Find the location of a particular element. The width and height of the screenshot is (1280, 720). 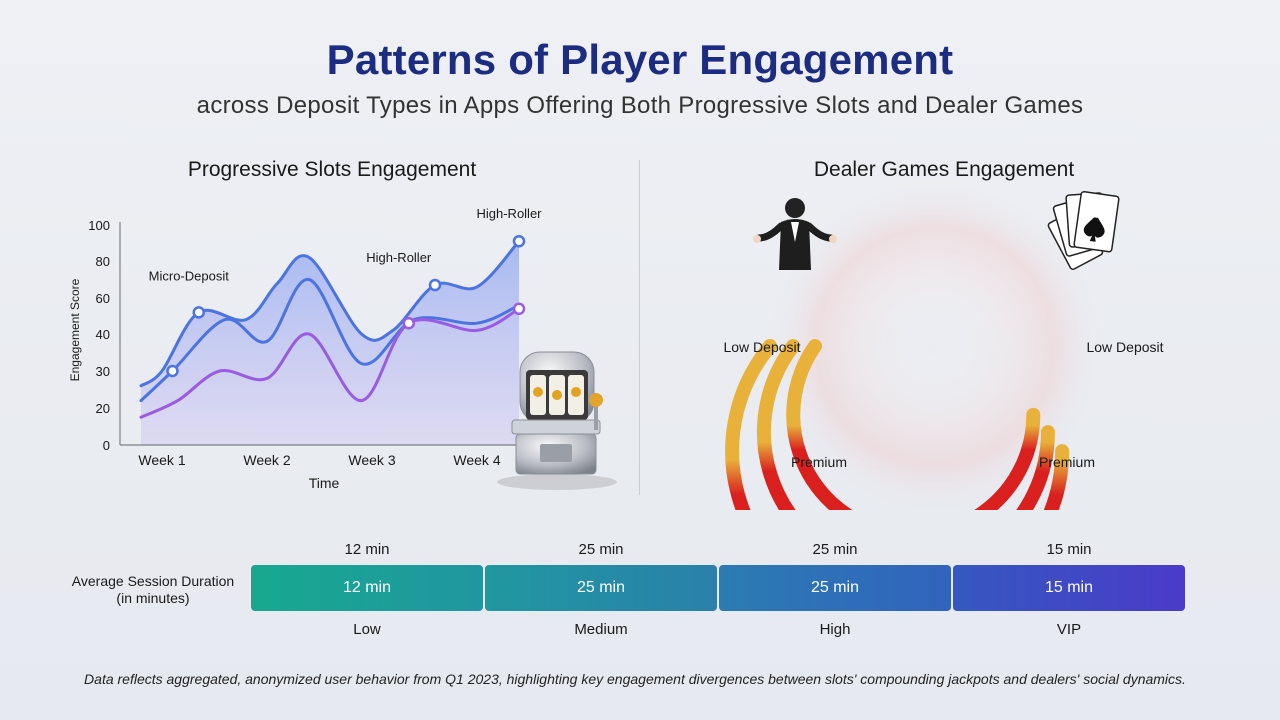

ring-group is located at coordinates (897, 424).